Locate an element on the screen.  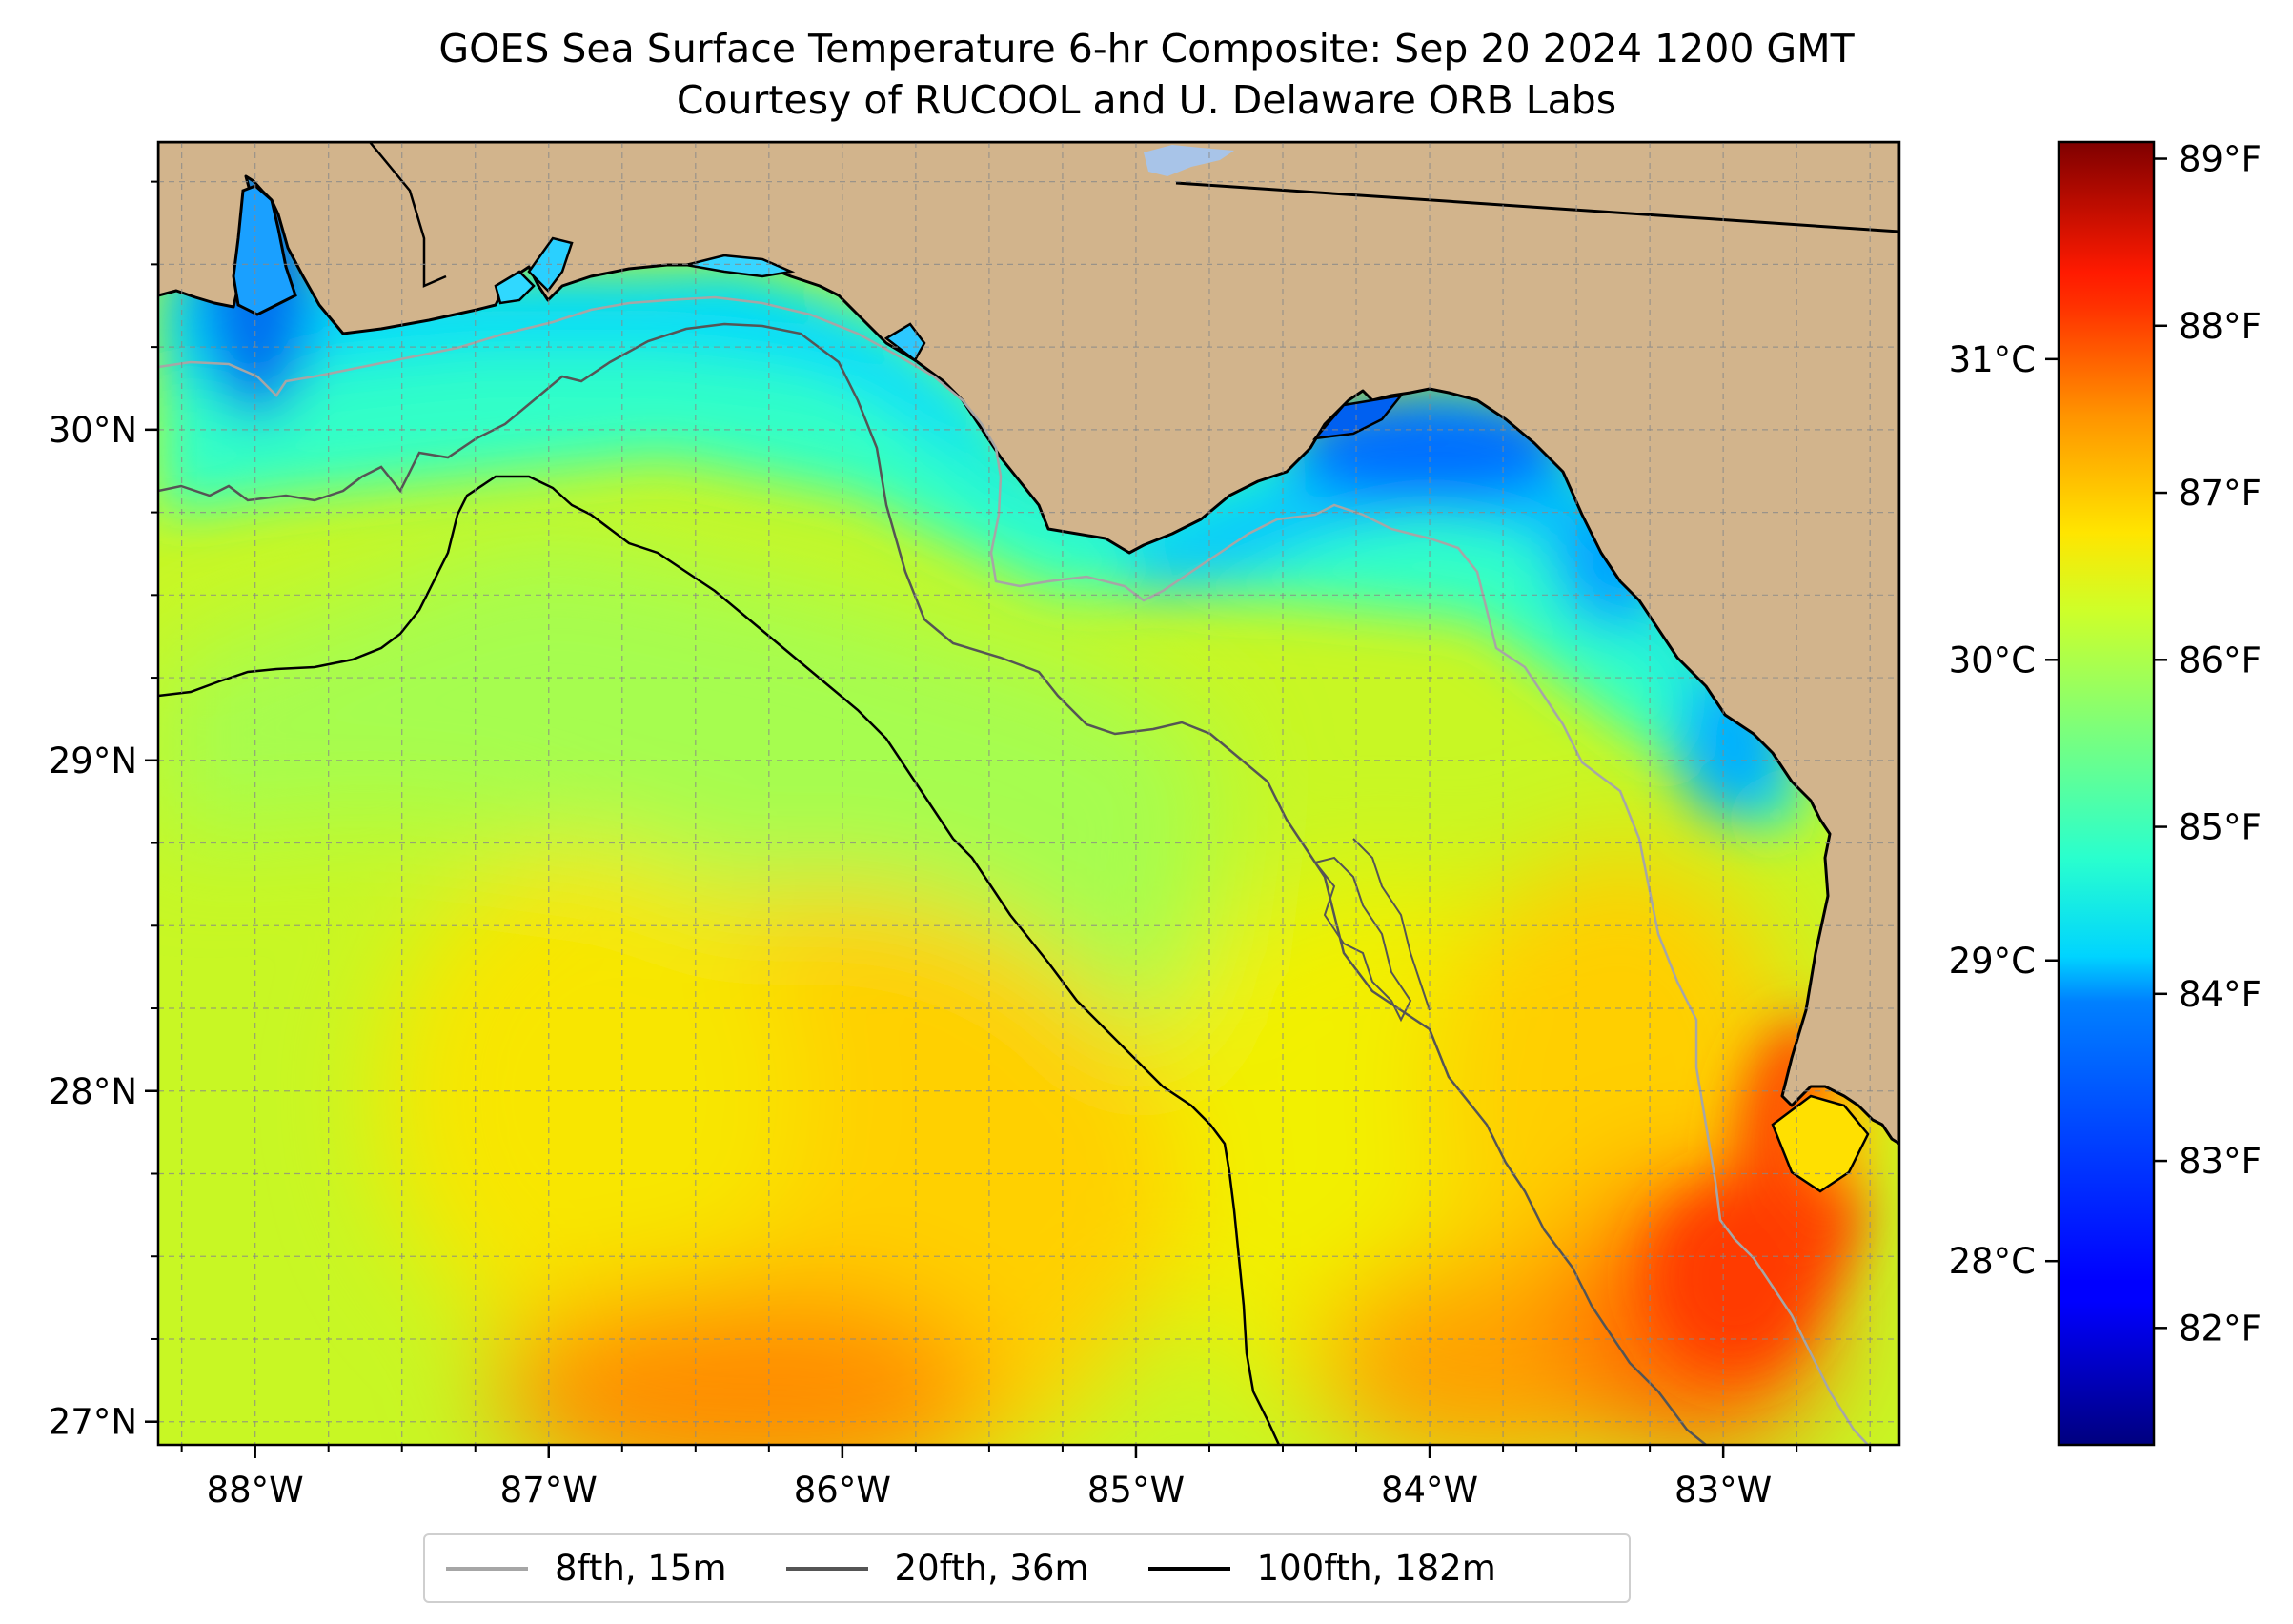
legend-item-20fth: 20fth, 36m is located at coordinates (937, 1568).